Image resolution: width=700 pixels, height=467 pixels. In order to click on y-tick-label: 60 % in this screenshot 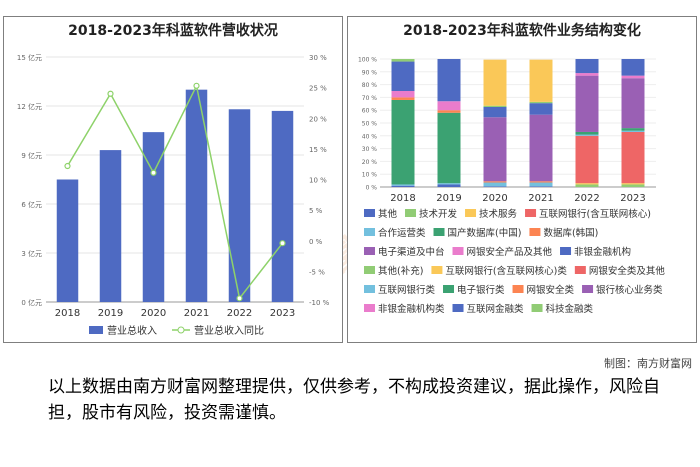, I will do `click(370, 111)`.